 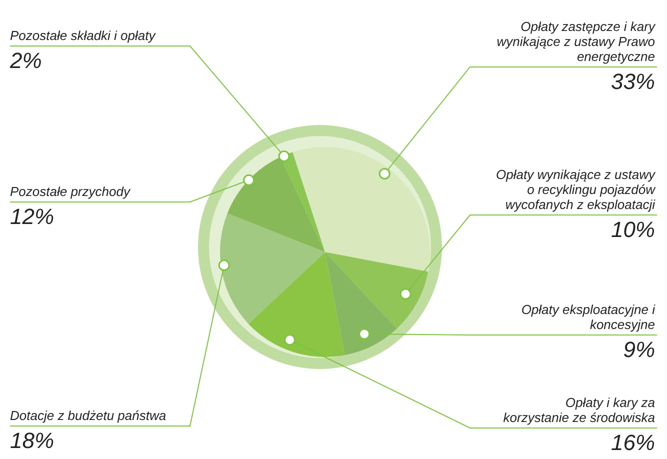 I want to click on data-label: 16%, so click(x=632, y=442).